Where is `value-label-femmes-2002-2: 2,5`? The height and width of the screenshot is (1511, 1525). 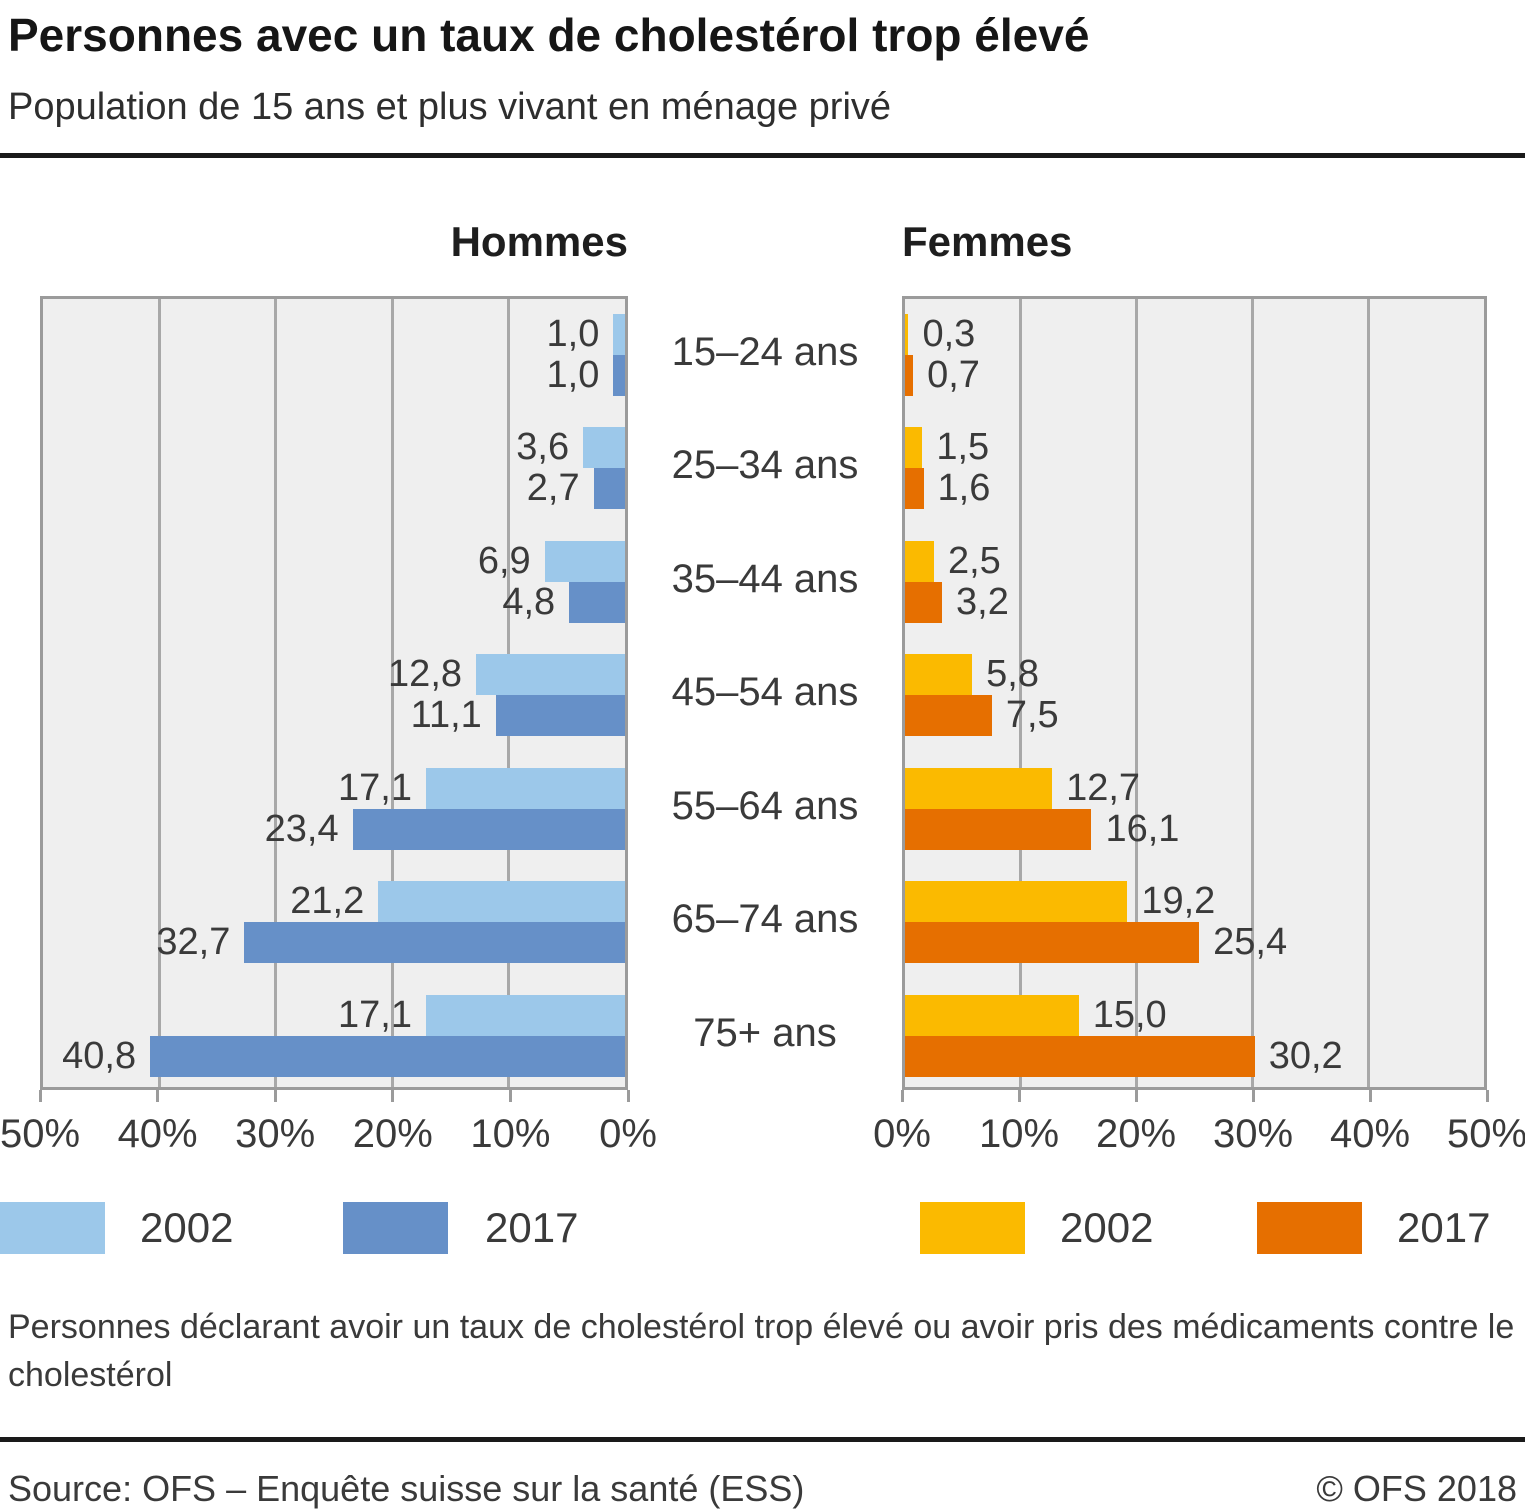 value-label-femmes-2002-2: 2,5 is located at coordinates (974, 560).